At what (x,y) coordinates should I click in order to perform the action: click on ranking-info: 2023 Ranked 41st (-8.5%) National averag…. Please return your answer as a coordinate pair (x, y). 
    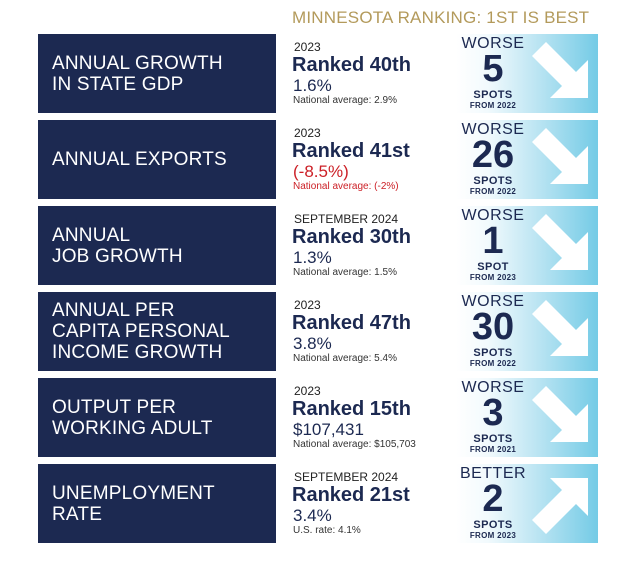
    Looking at the image, I should click on (376, 159).